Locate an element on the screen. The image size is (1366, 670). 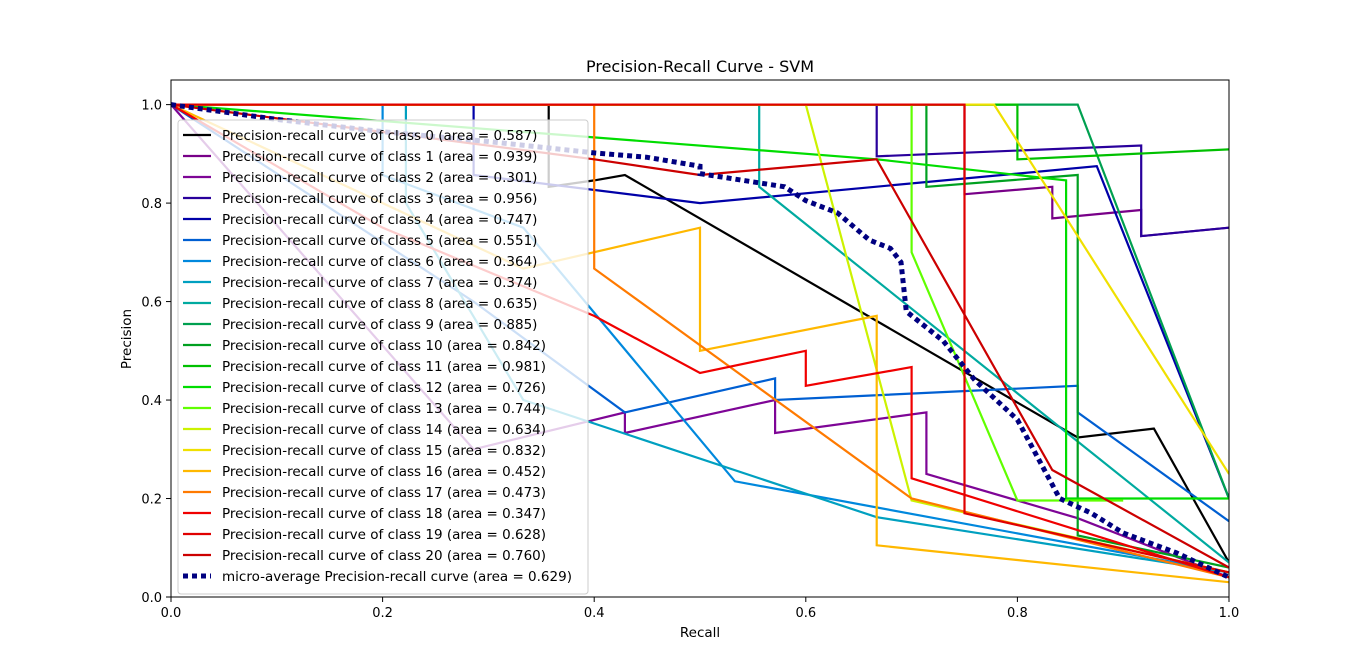
y-tick-label-1: 0.2 is located at coordinates (151, 500).